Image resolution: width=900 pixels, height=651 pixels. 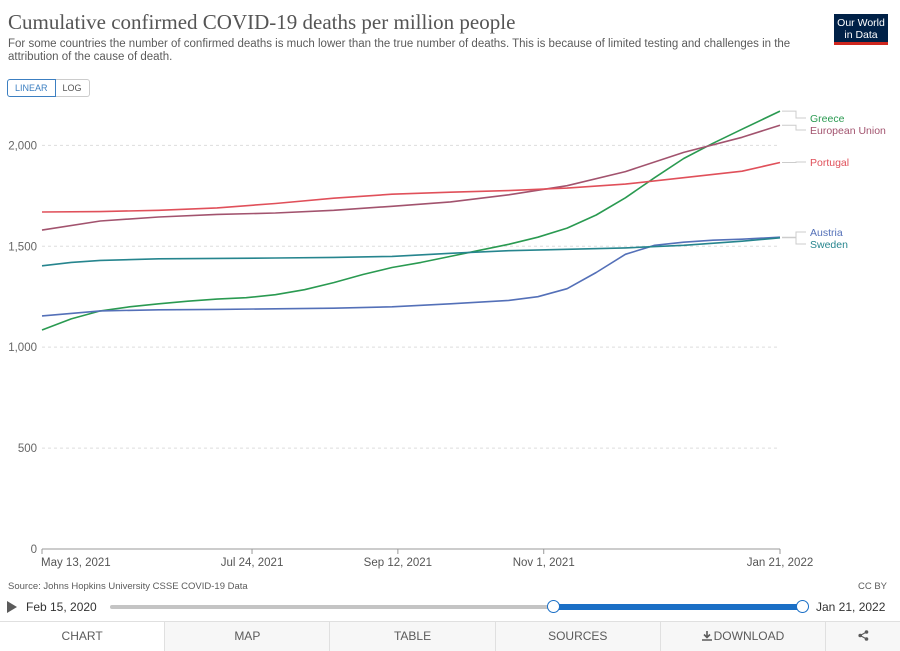 I want to click on legend-label: Austria, so click(x=826, y=233).